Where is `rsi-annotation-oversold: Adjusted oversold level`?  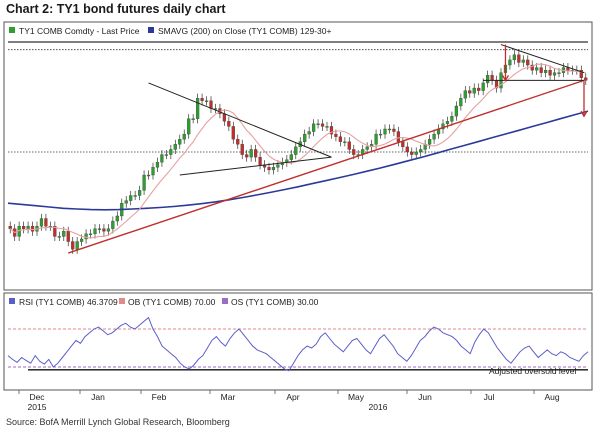 rsi-annotation-oversold: Adjusted oversold level is located at coordinates (533, 371).